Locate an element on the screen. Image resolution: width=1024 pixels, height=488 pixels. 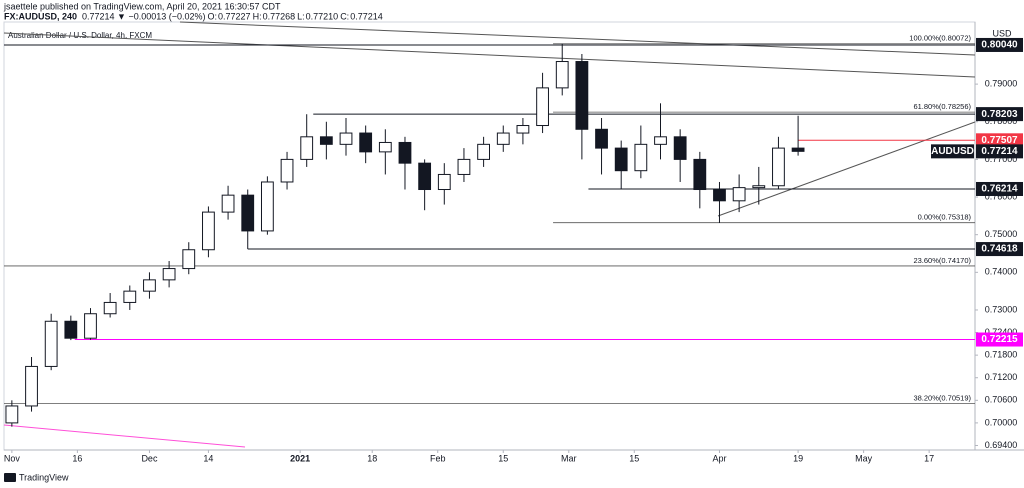
x-tick-label: May is located at coordinates (864, 458).